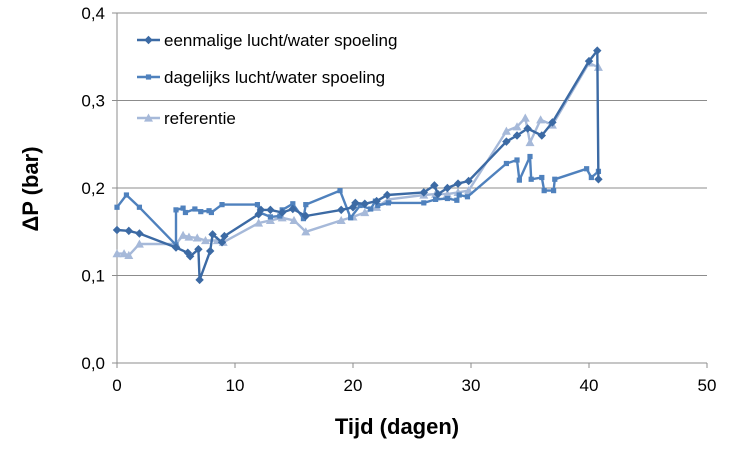 The image size is (756, 466). Describe the element at coordinates (589, 385) in the screenshot. I see `x-tick-label: 40` at that location.